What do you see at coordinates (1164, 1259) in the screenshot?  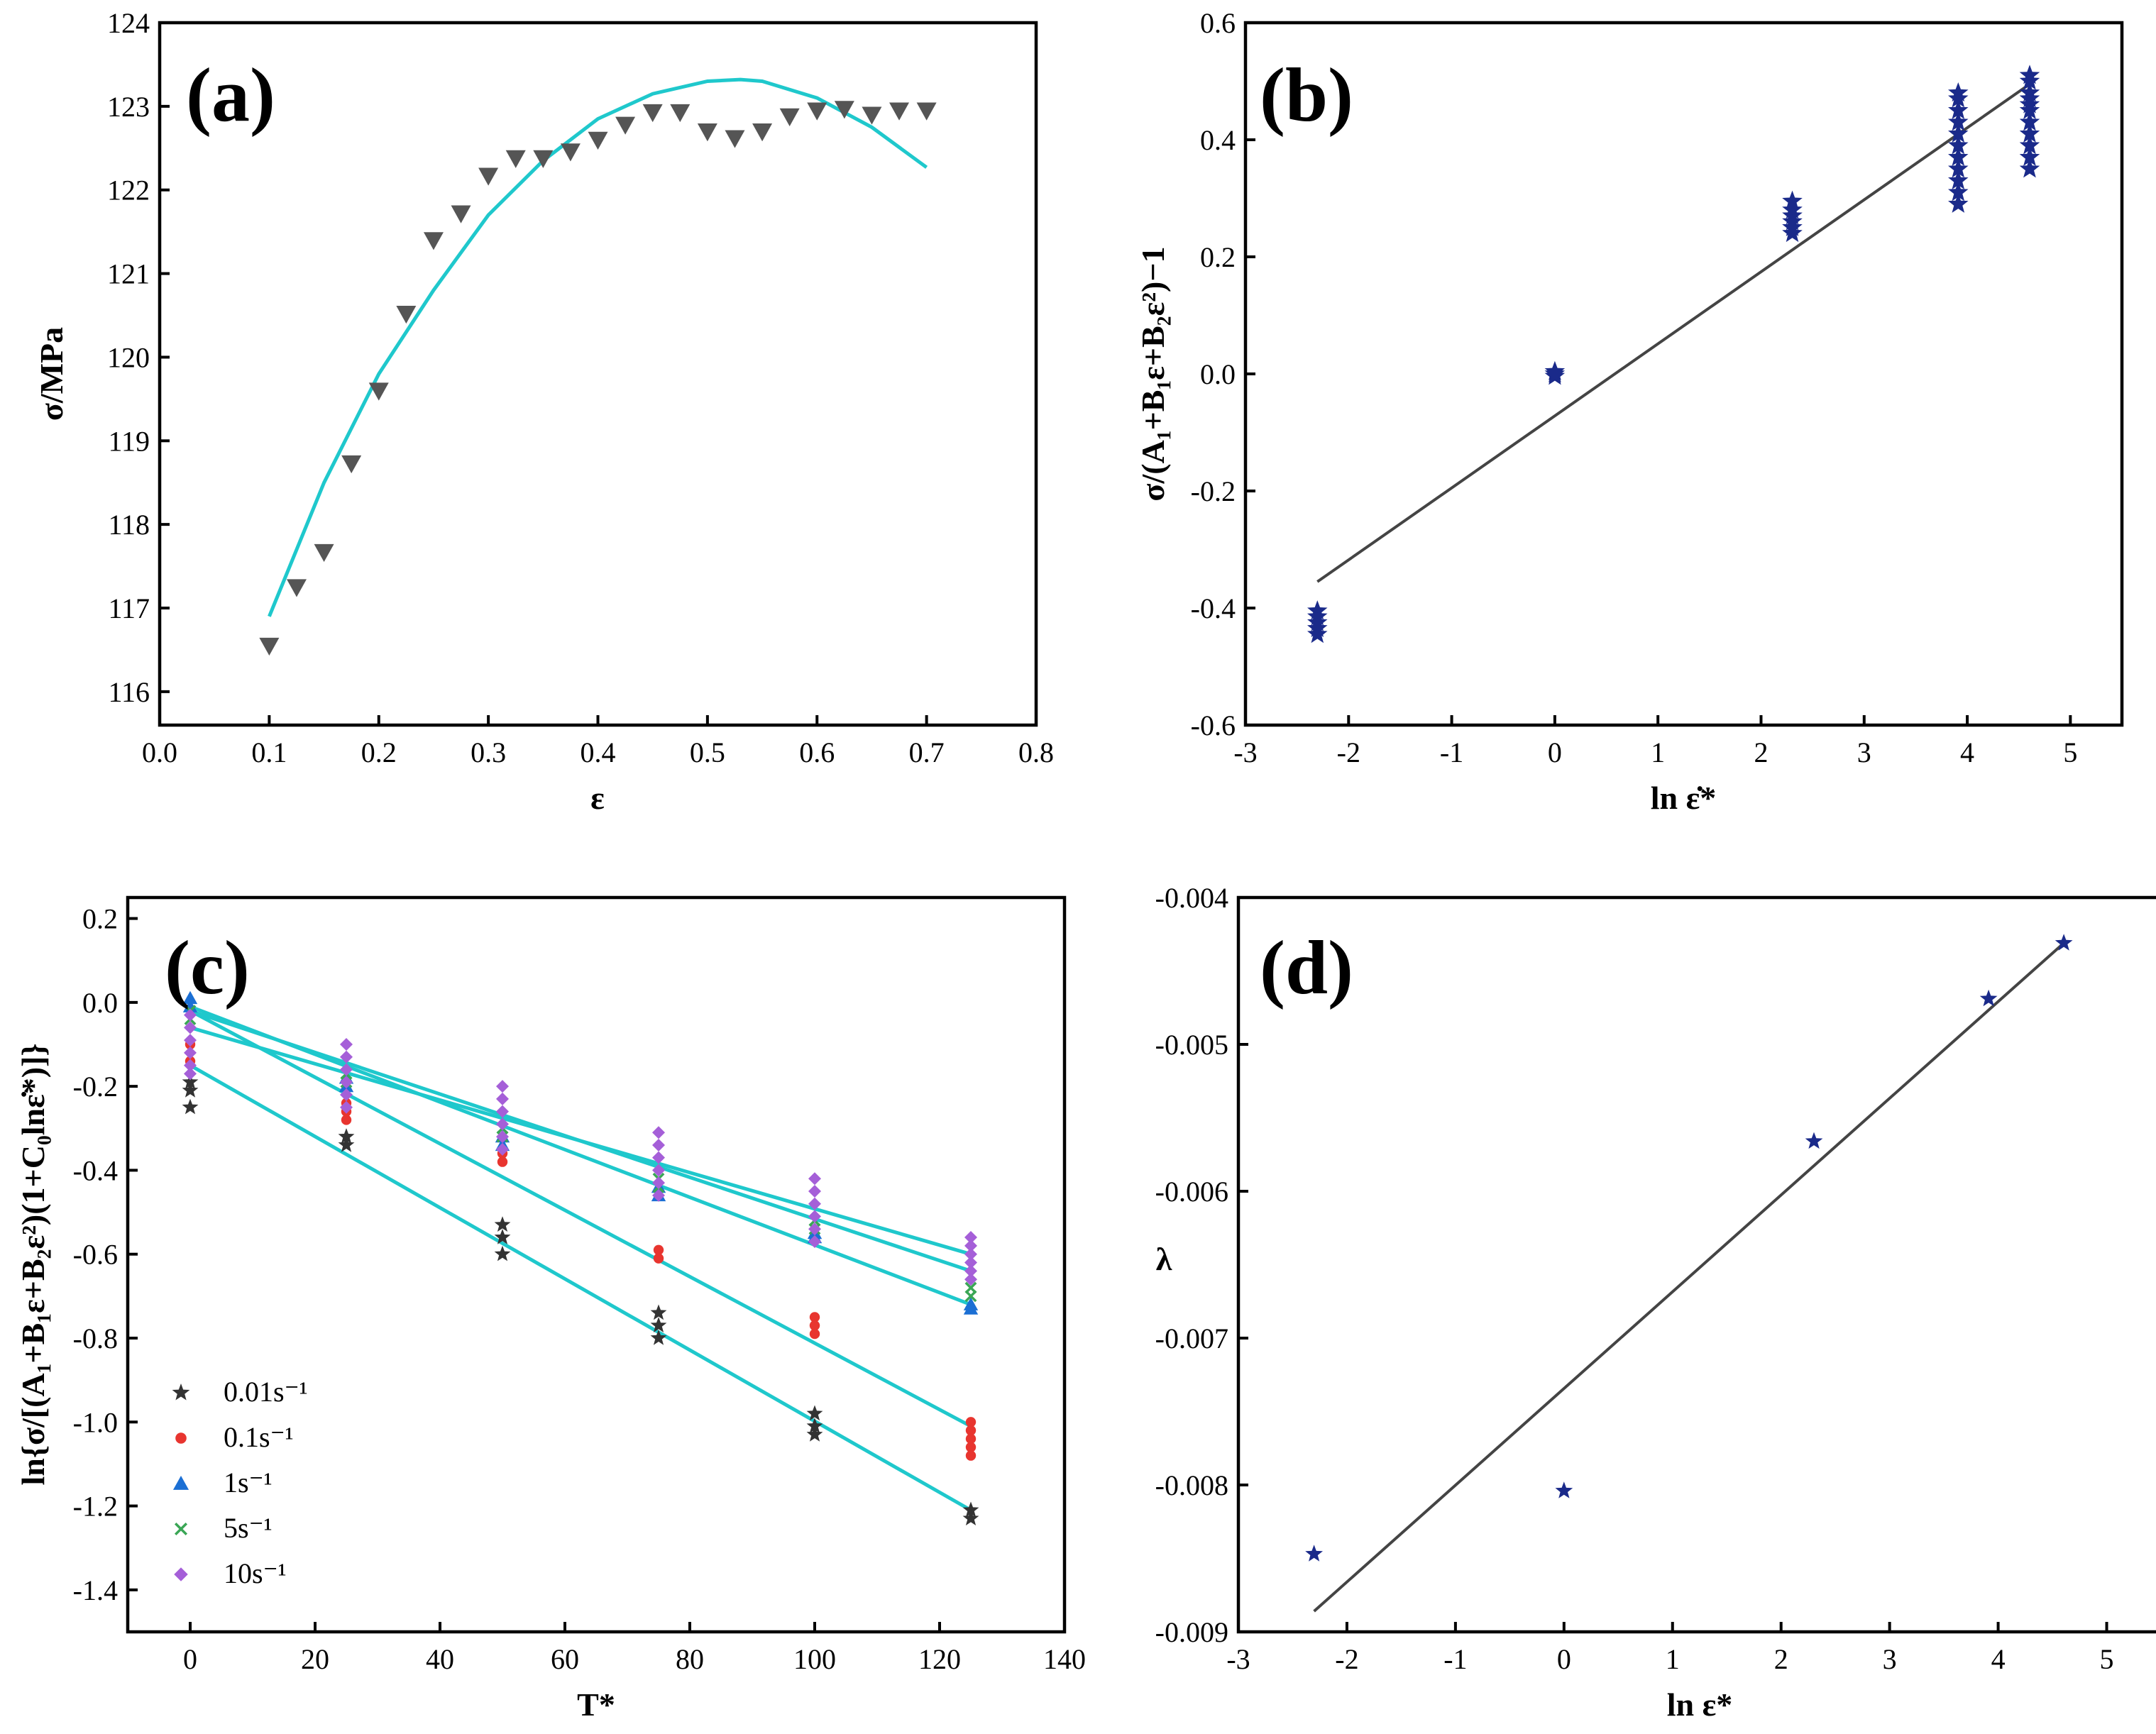 I see `panel-d-ylabel: λ` at bounding box center [1164, 1259].